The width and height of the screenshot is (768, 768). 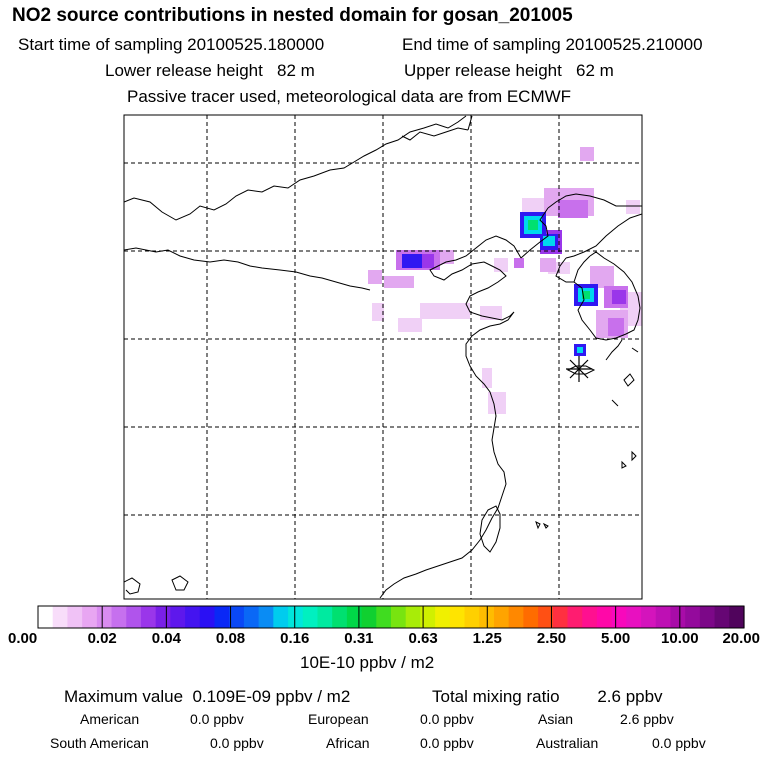 What do you see at coordinates (556, 719) in the screenshot?
I see `asian-label: Asian` at bounding box center [556, 719].